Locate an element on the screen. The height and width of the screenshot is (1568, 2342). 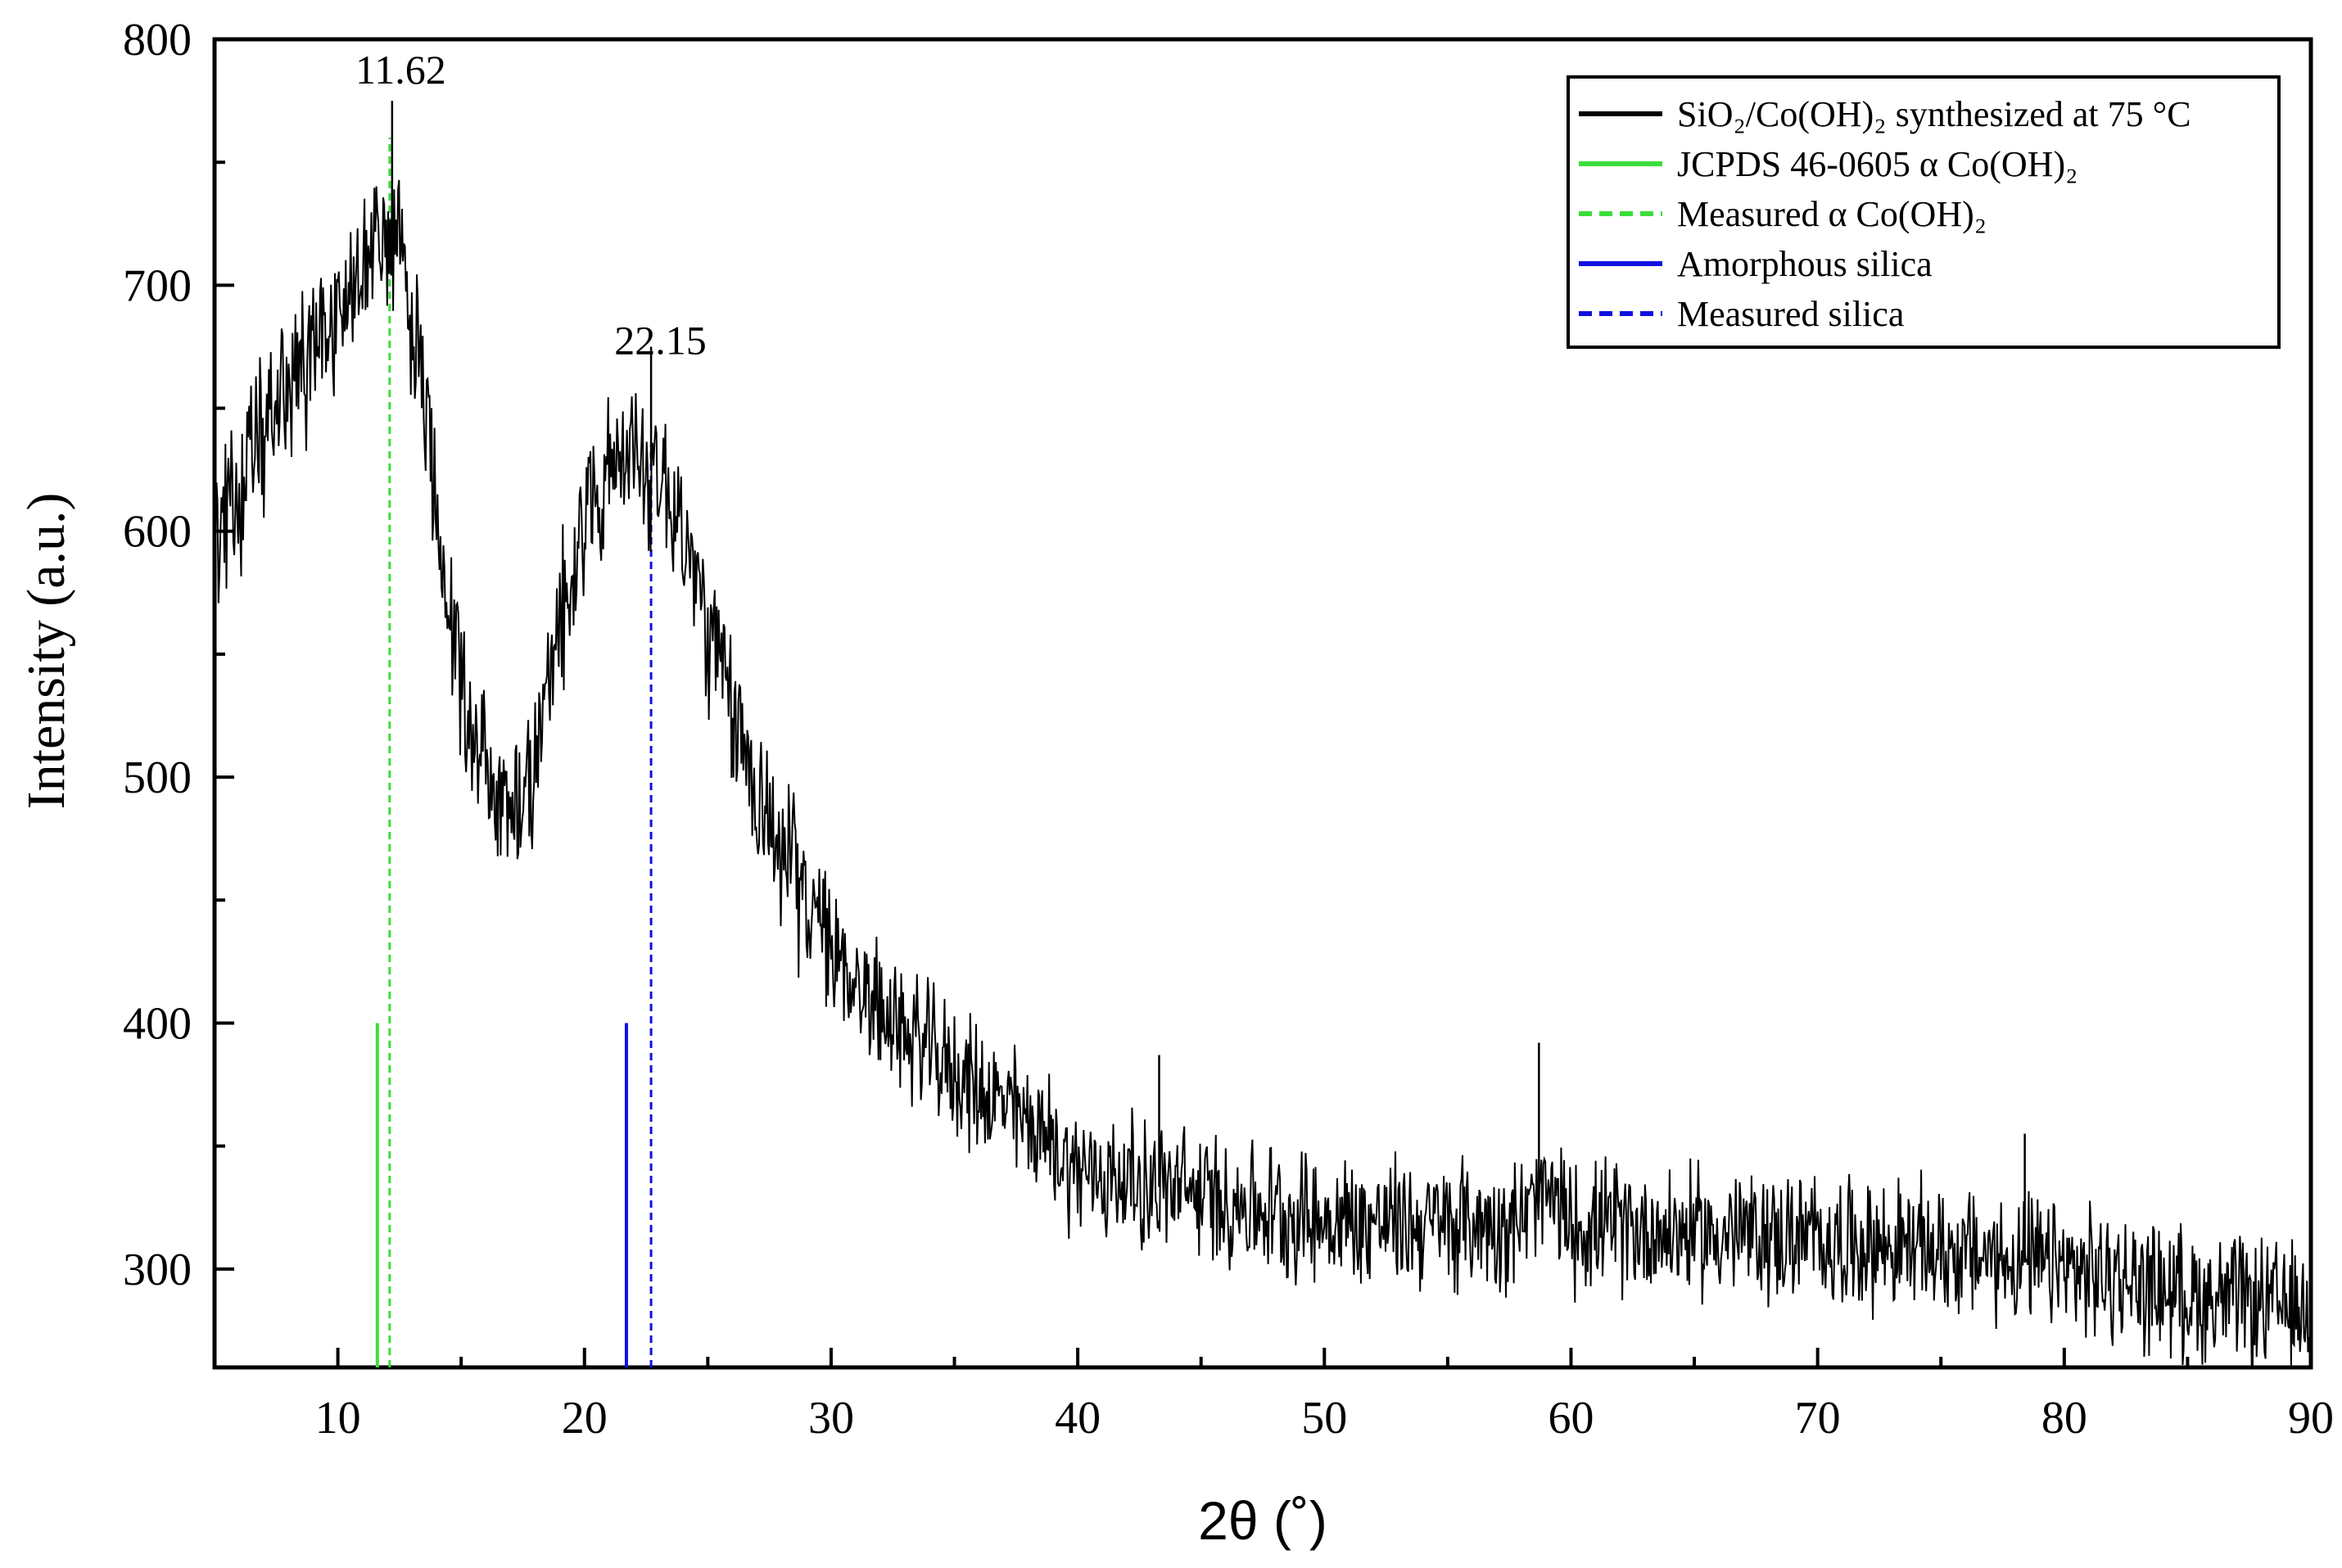
legend-label: JCPDS 46-0605 α Co(OH)₂ is located at coordinates (1877, 164).